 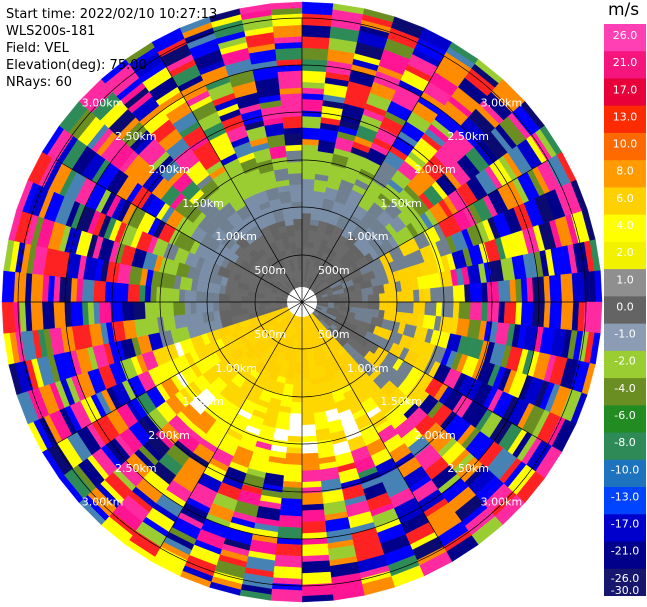 What do you see at coordinates (624, 10) in the screenshot?
I see `colorbar-unit: m/s` at bounding box center [624, 10].